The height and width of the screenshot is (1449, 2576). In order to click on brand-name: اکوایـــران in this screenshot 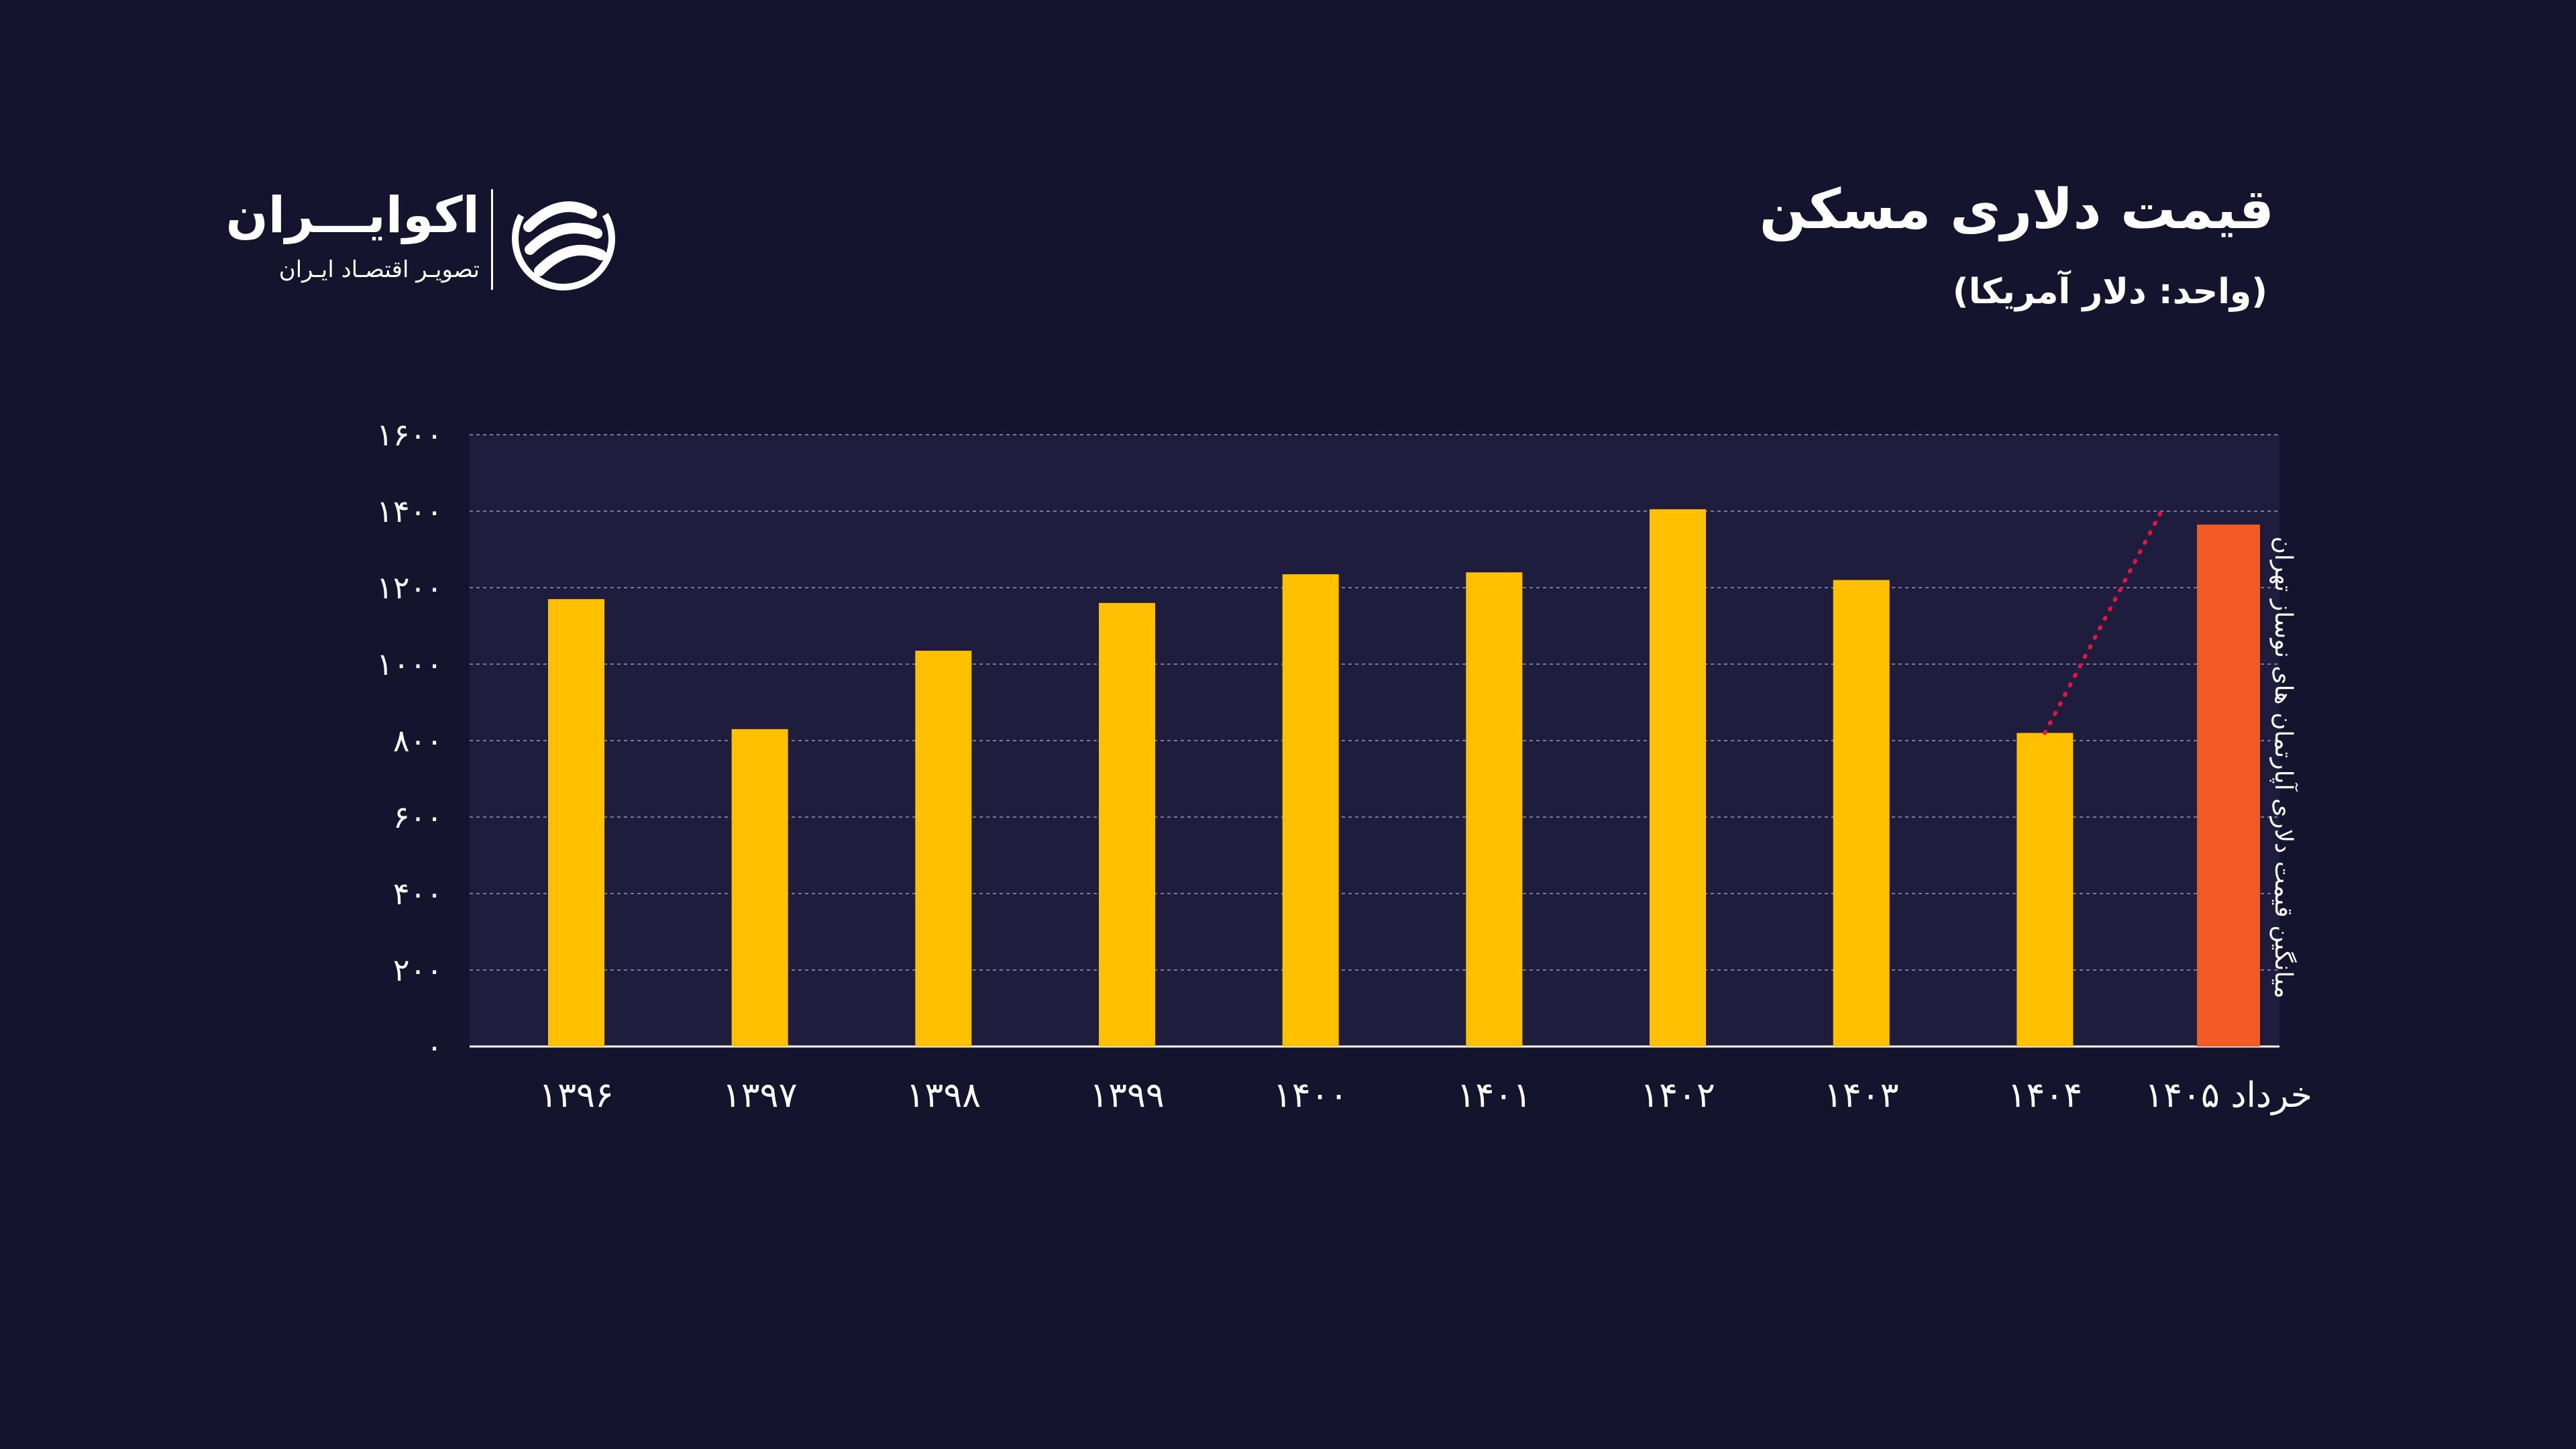, I will do `click(352, 215)`.